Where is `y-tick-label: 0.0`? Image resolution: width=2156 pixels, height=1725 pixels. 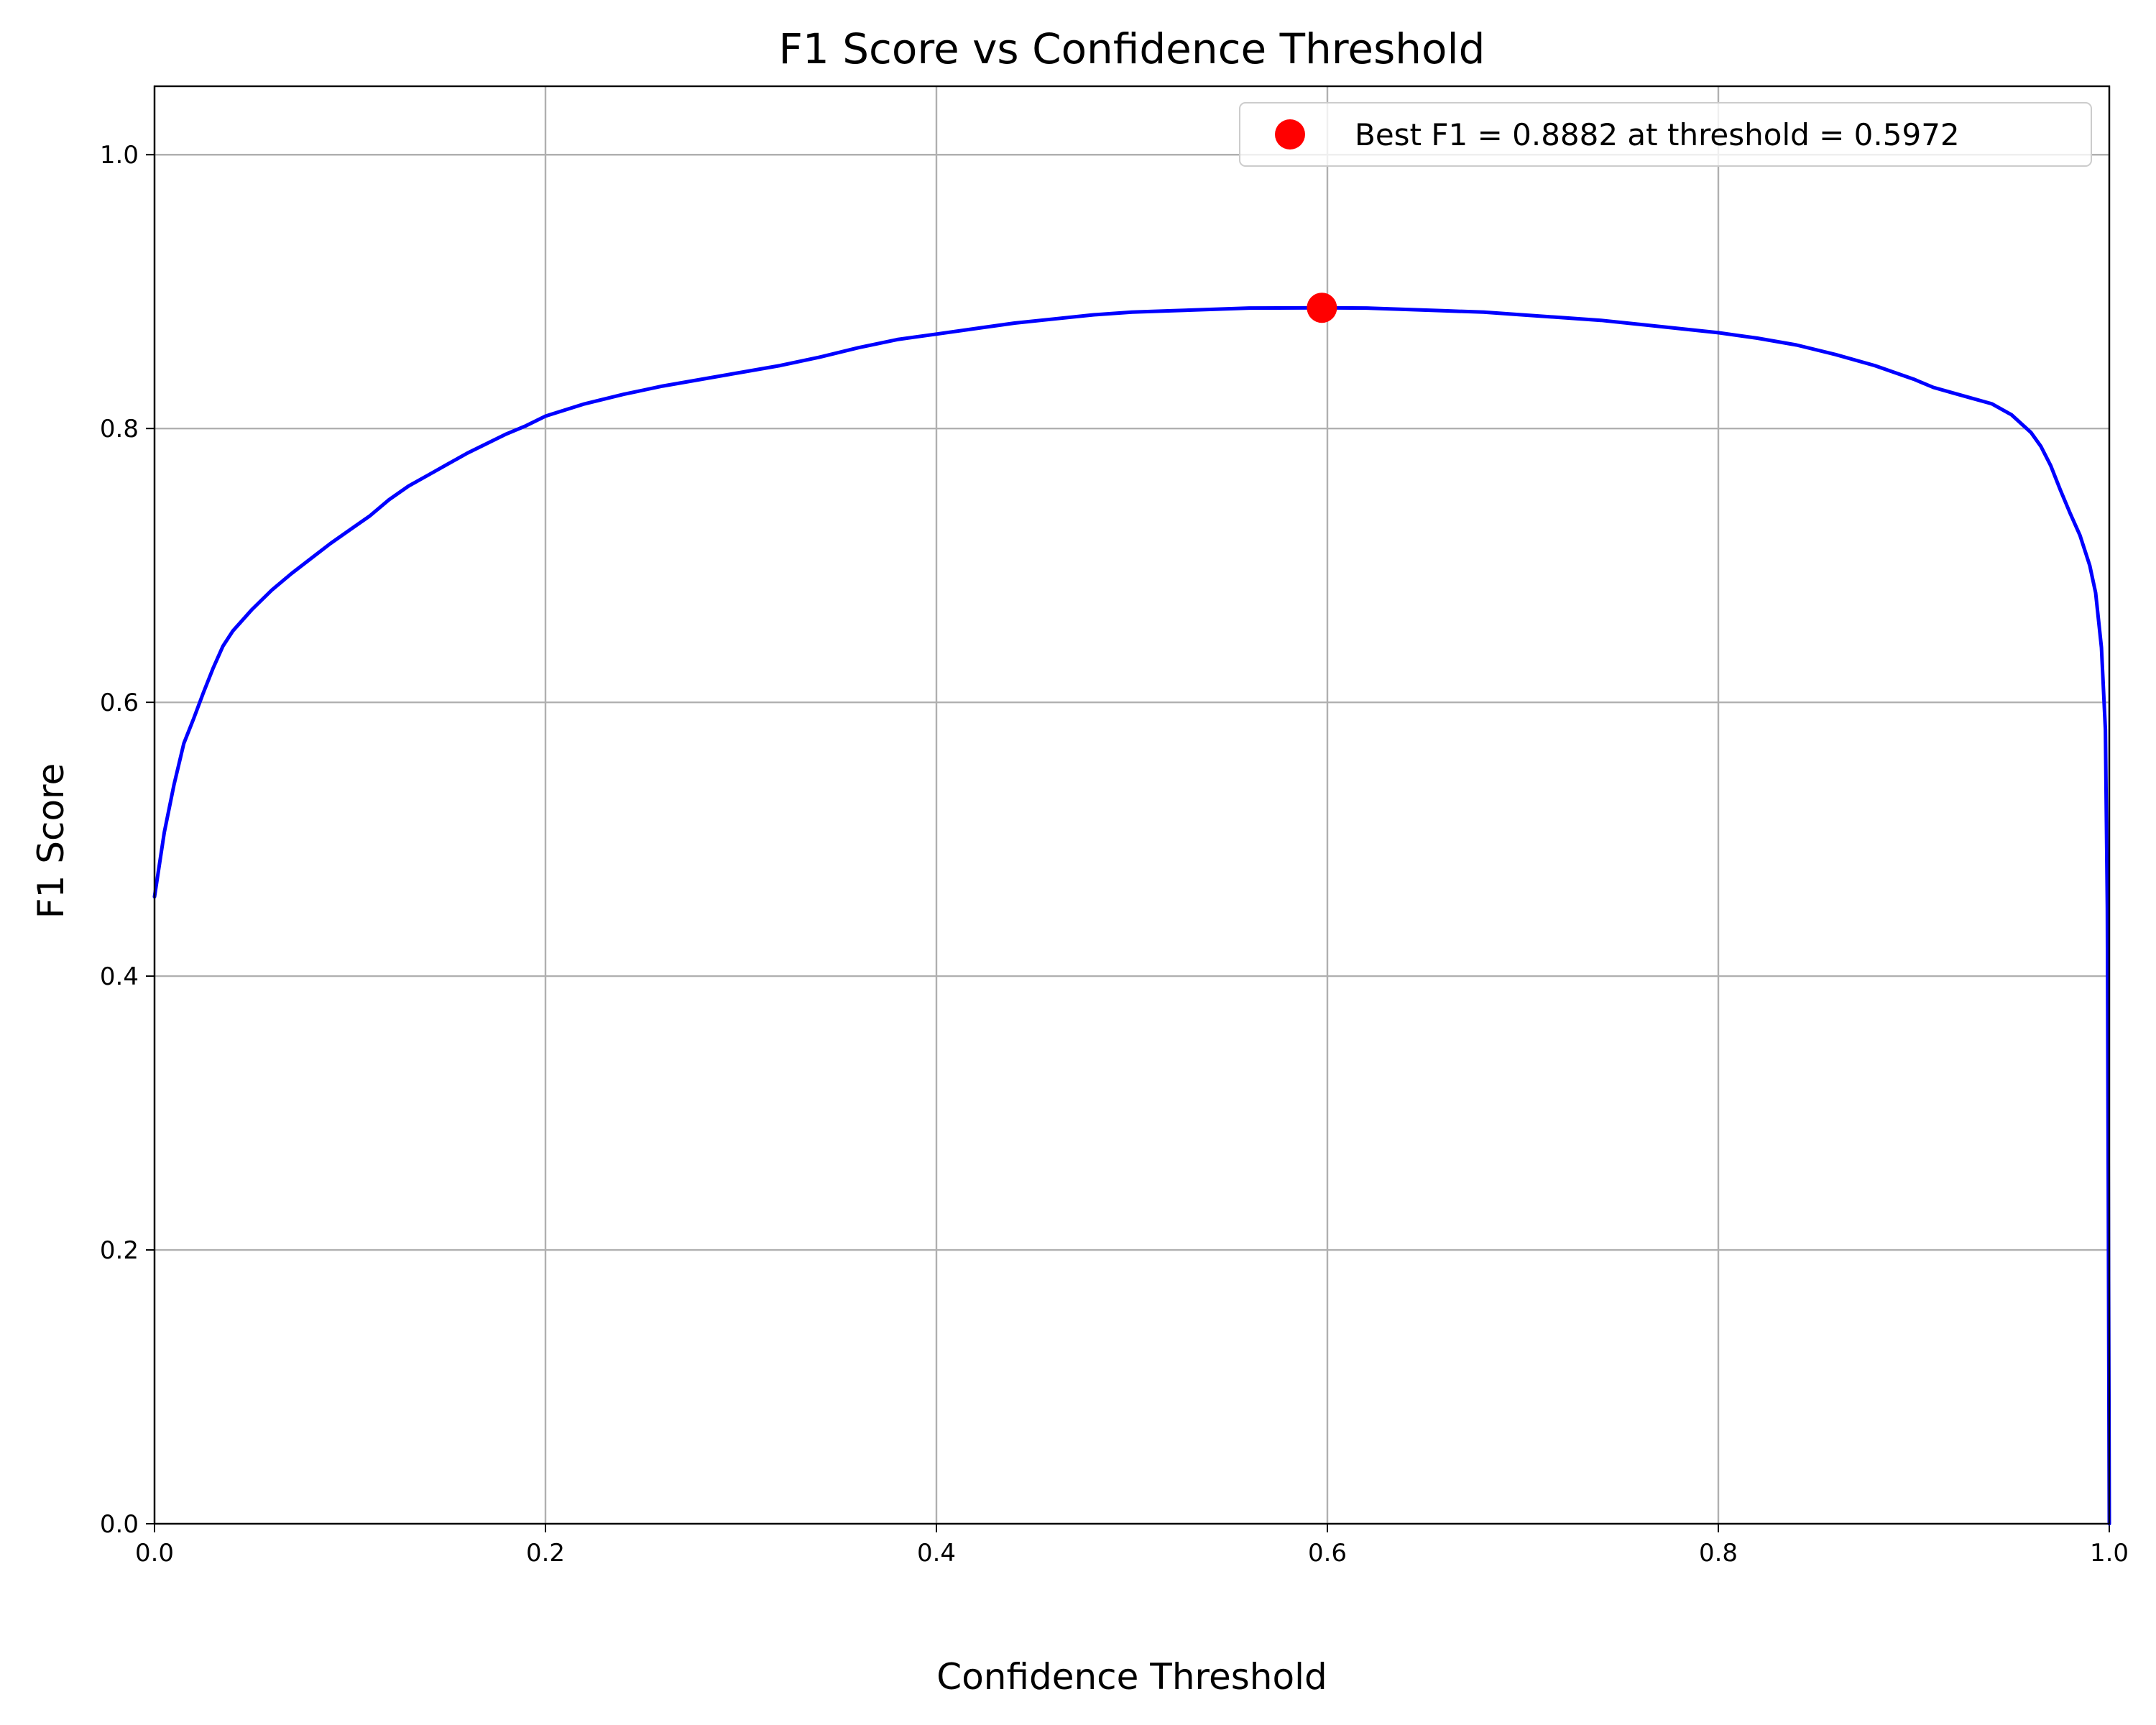 y-tick-label: 0.0 is located at coordinates (120, 1524).